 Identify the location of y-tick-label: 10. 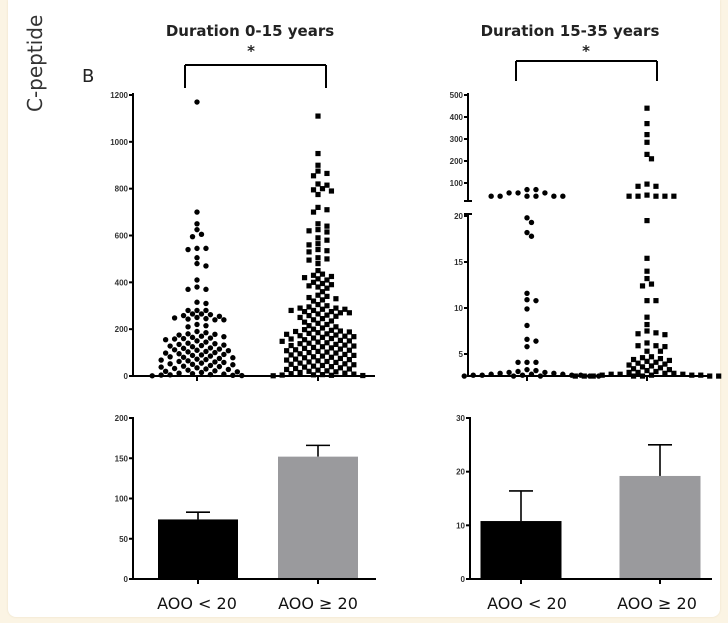
(460, 525).